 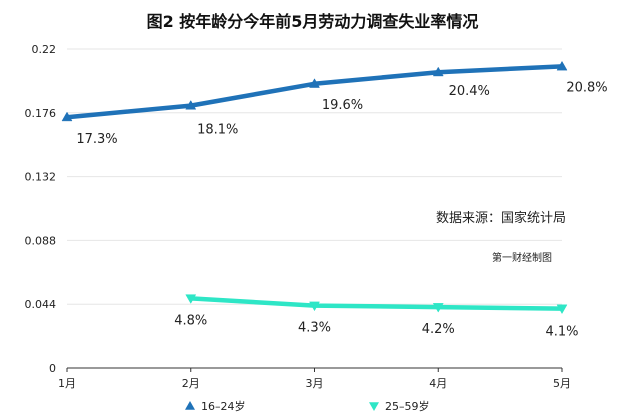 I want to click on data-label: 4.1%, so click(x=561, y=332).